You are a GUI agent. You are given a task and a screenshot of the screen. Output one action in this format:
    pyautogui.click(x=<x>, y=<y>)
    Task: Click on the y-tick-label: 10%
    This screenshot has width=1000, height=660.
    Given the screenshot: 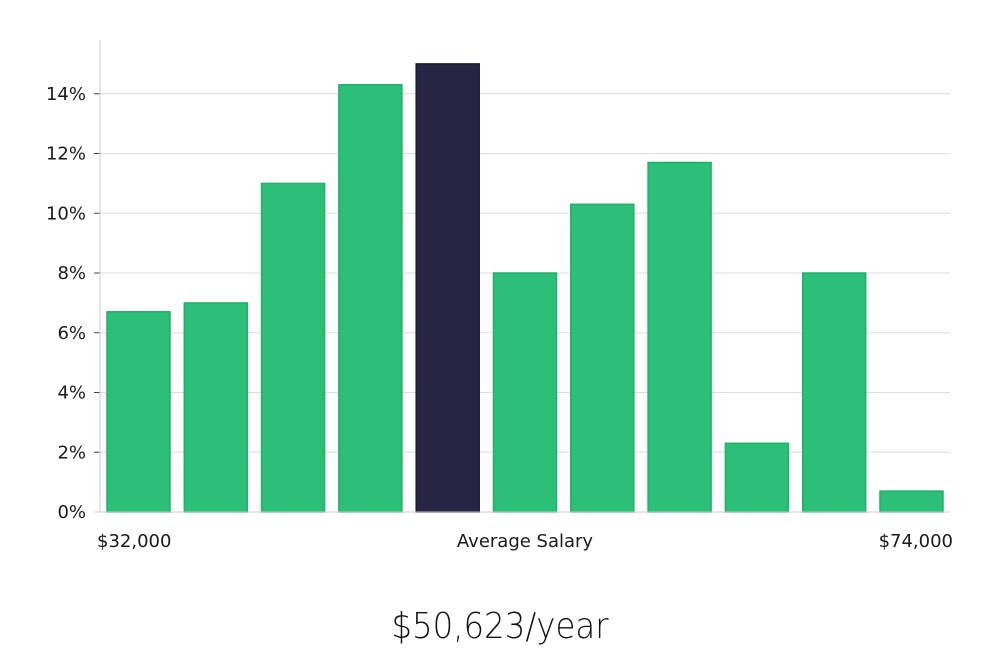 What is the action you would take?
    pyautogui.click(x=66, y=213)
    